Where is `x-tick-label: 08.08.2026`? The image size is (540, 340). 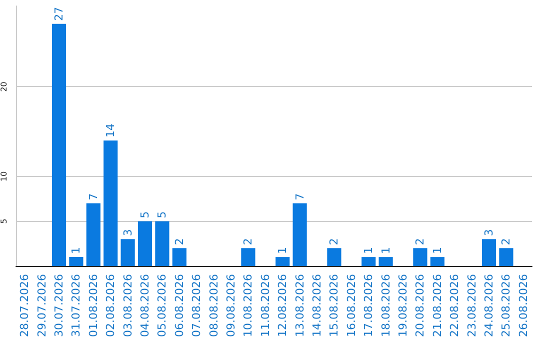
x-tick-label: 08.08.2026 is located at coordinates (213, 306).